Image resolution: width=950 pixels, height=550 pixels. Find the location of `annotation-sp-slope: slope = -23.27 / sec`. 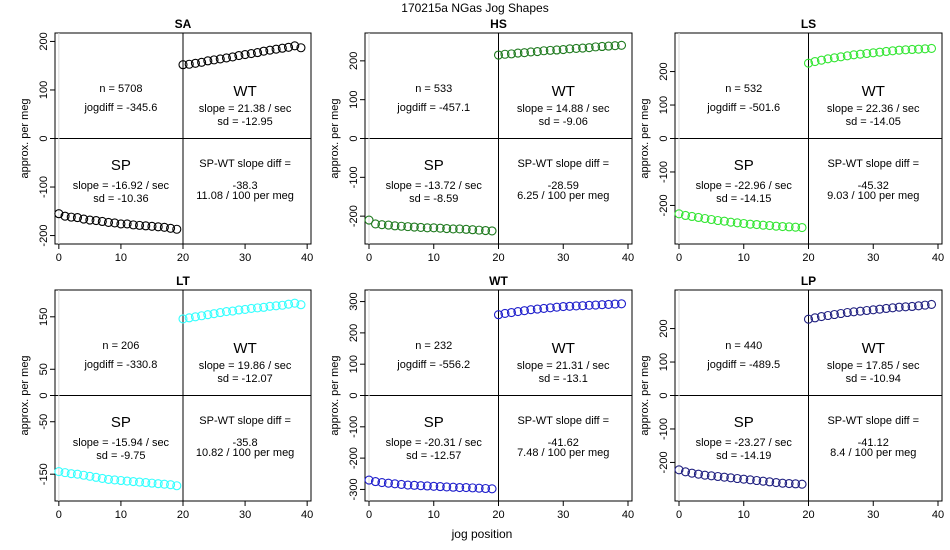

annotation-sp-slope: slope = -23.27 / sec is located at coordinates (744, 443).